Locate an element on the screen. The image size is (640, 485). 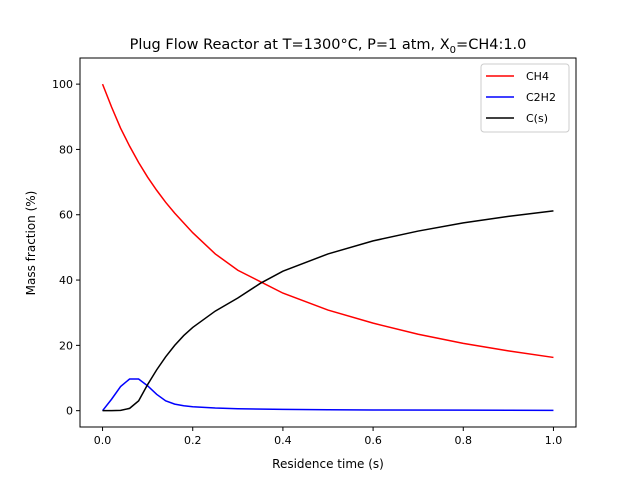
x-tick-label: 1.0 is located at coordinates (554, 440).